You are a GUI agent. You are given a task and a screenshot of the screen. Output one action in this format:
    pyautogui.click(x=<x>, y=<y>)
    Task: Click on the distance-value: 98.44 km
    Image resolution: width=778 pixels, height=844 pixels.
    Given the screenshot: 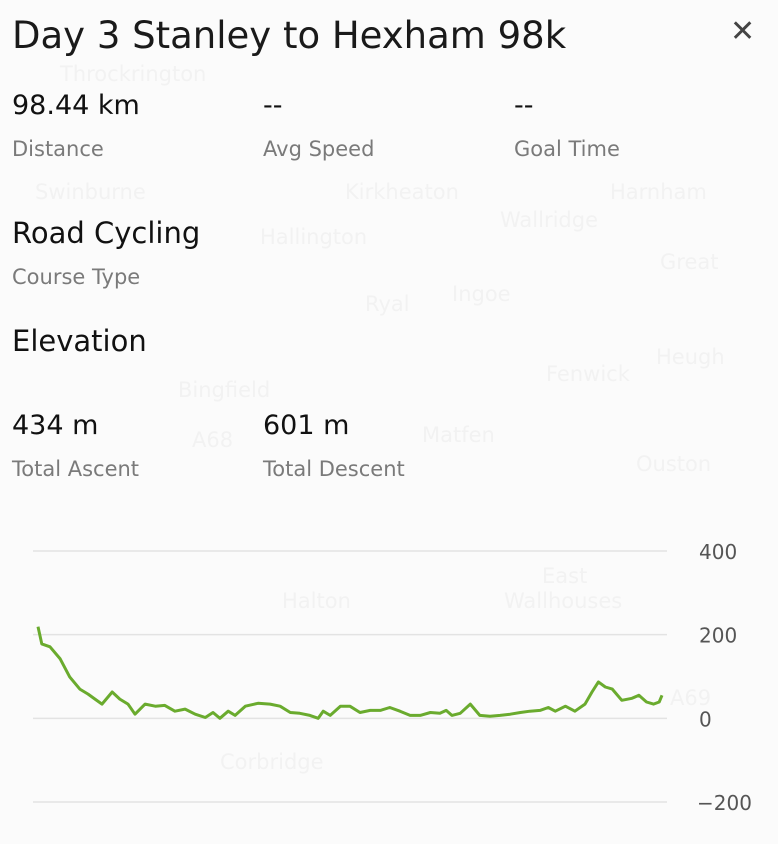 What is the action you would take?
    pyautogui.click(x=76, y=105)
    